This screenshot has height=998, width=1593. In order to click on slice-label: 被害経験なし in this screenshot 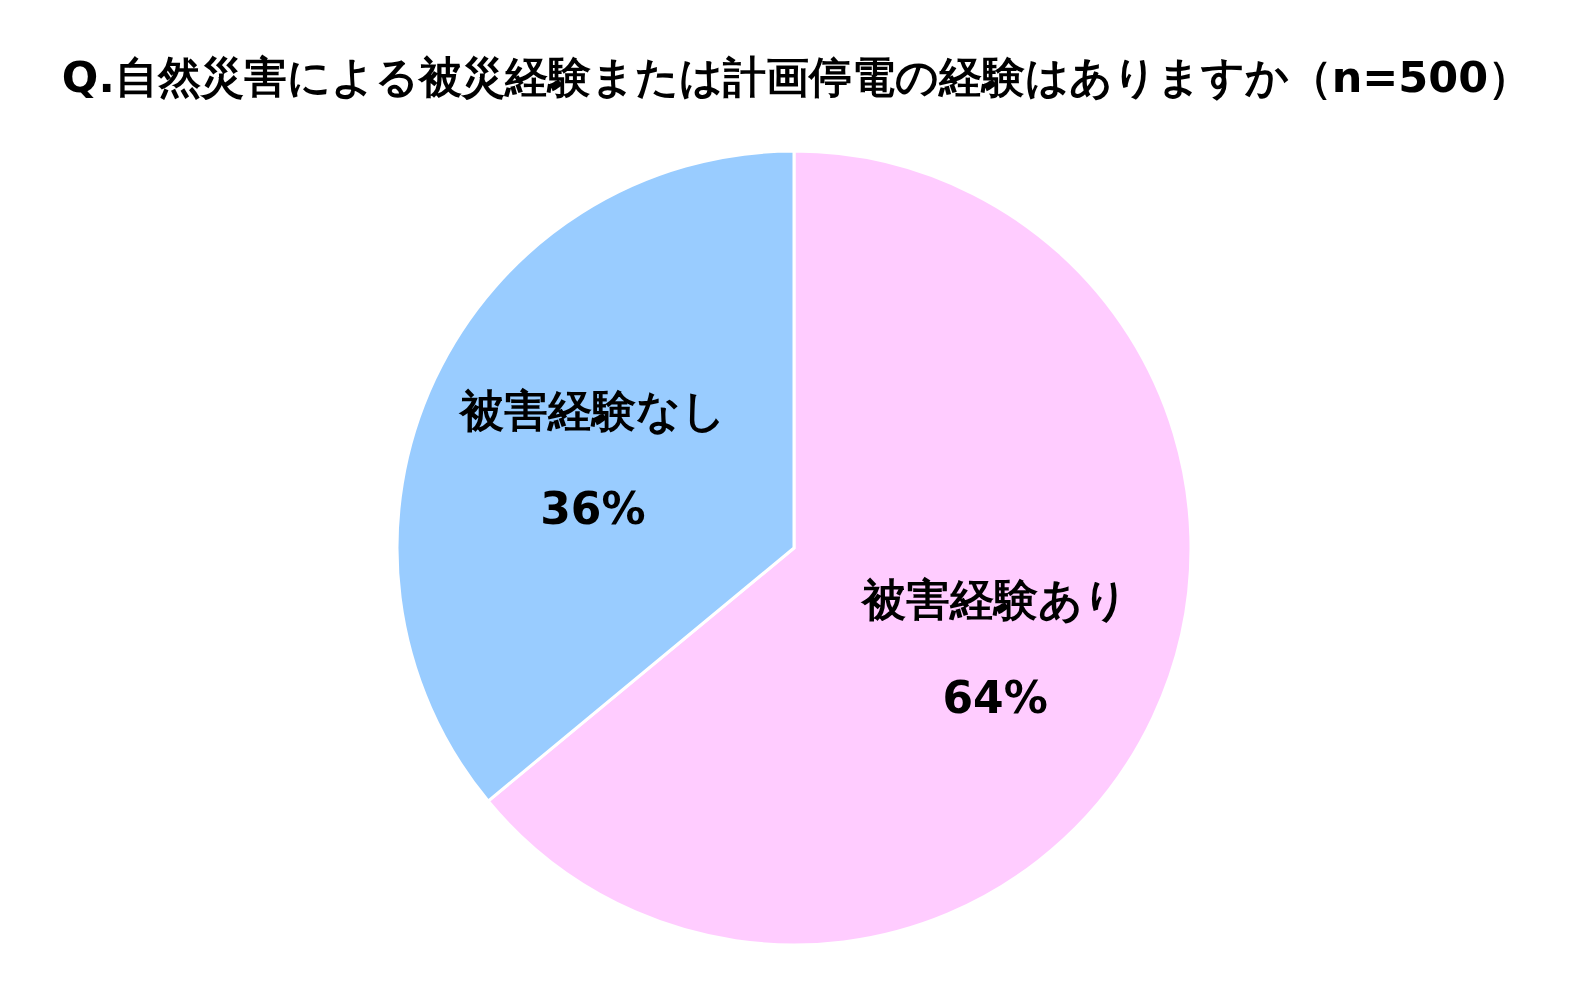, I will do `click(591, 410)`.